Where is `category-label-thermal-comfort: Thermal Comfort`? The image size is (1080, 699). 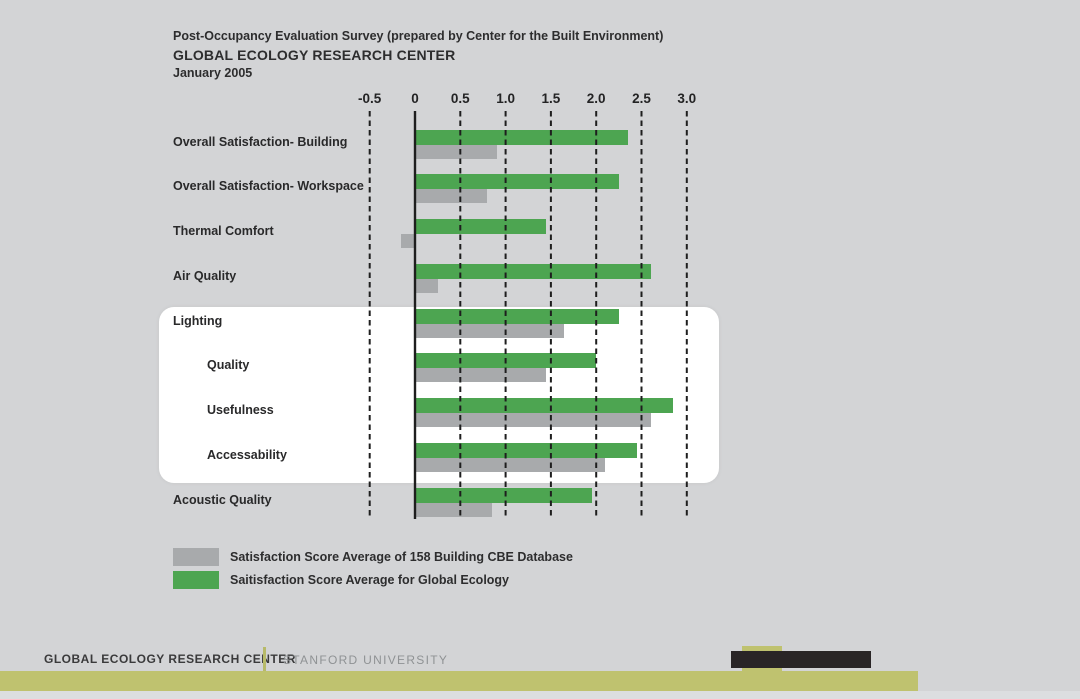 category-label-thermal-comfort: Thermal Comfort is located at coordinates (223, 231).